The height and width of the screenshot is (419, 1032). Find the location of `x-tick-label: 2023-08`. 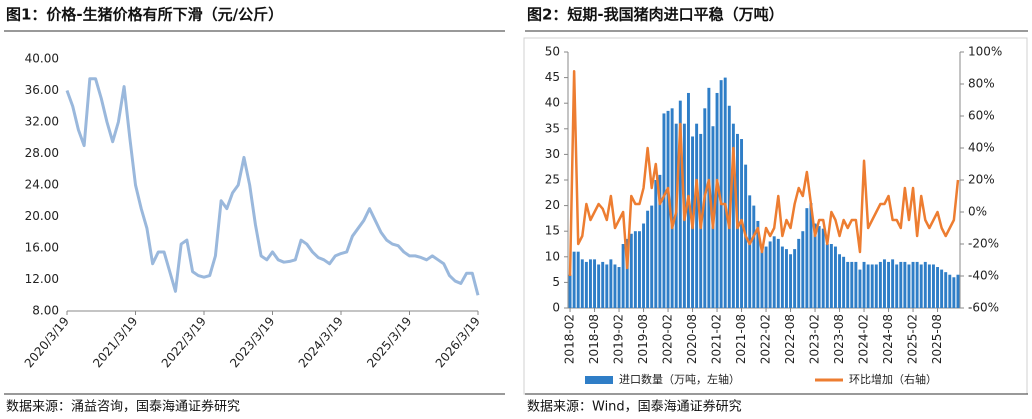

x-tick-label: 2023-08 is located at coordinates (839, 339).